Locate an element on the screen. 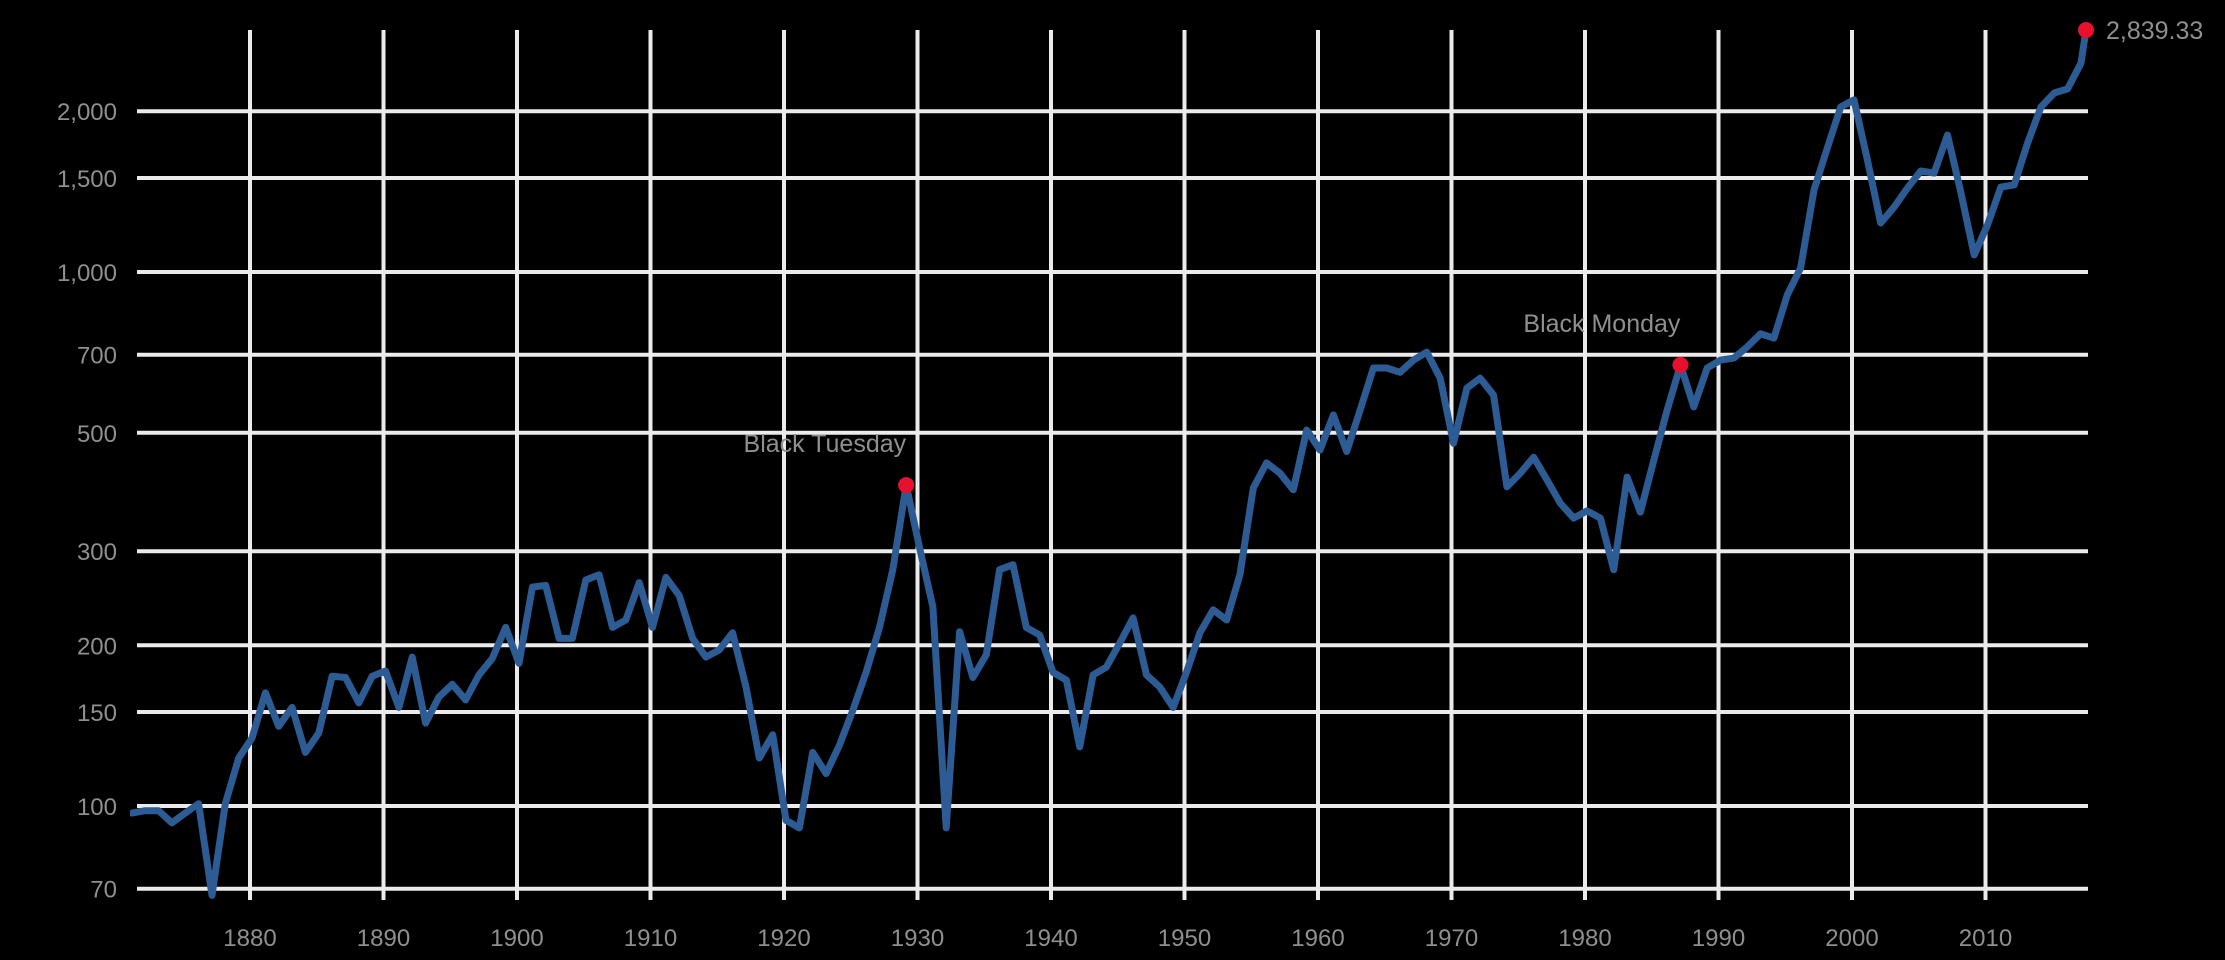 This screenshot has width=2225, height=960. y-tick-label: 500 is located at coordinates (97, 434).